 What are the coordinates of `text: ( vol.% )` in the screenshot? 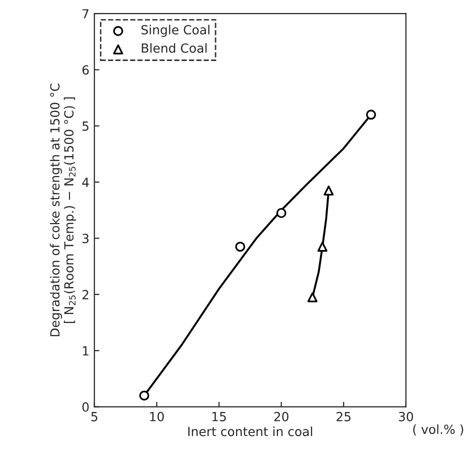 It's located at (438, 430).